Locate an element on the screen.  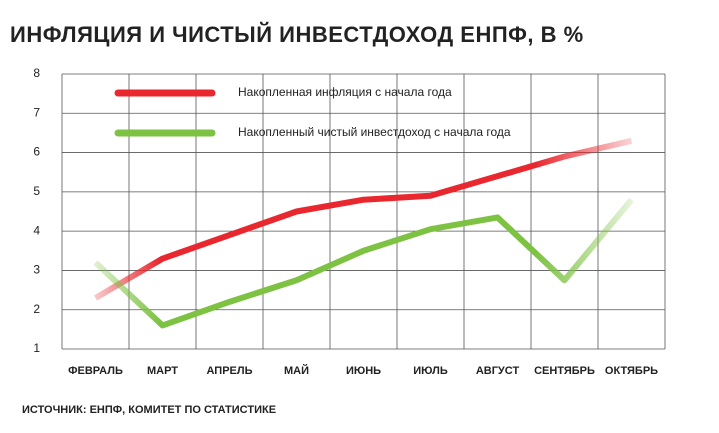
x-tick-label: ИЮЛЬ is located at coordinates (430, 371).